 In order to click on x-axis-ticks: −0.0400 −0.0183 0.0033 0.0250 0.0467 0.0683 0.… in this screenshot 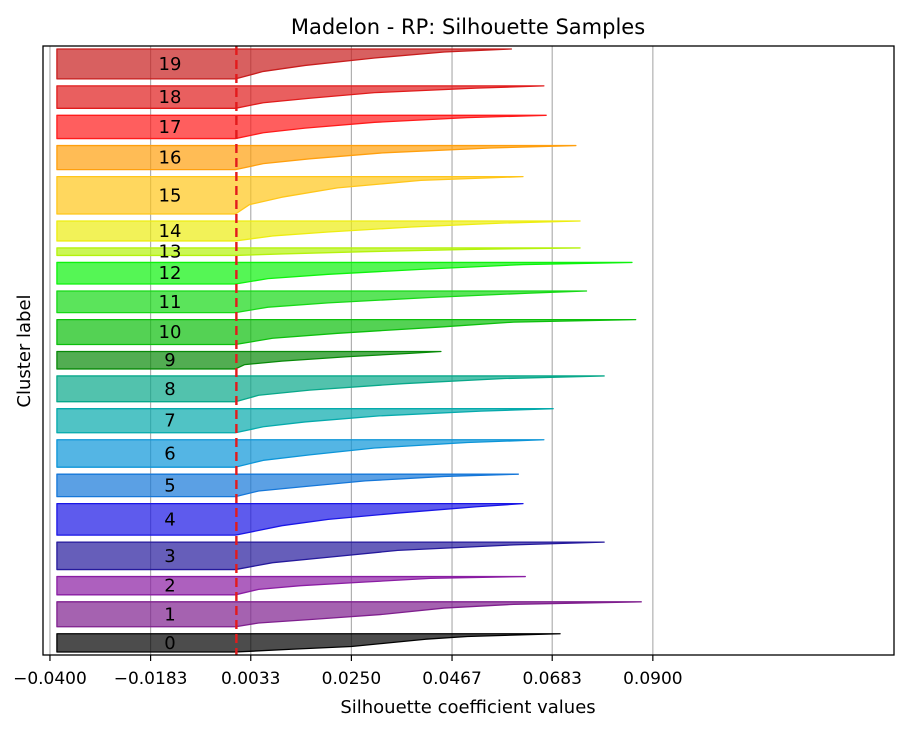, I will do `click(348, 672)`.